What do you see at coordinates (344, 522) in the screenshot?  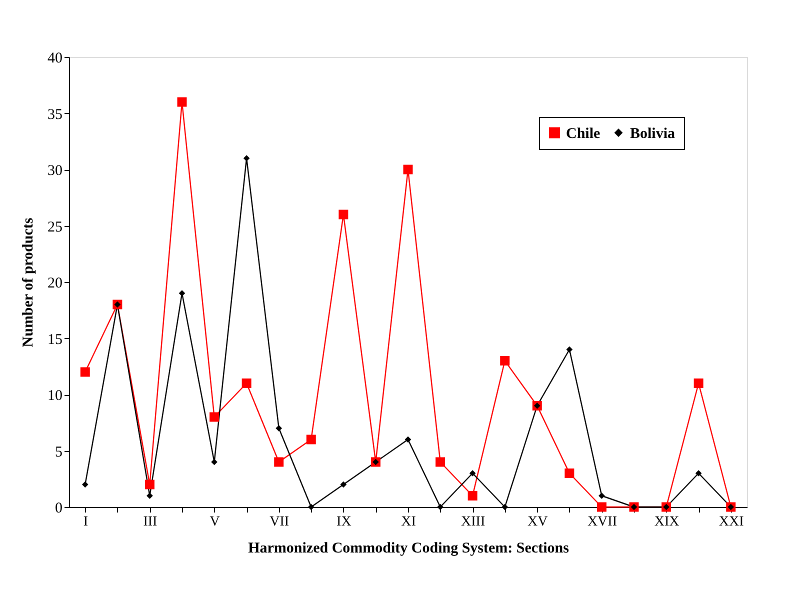 I see `x-tick-label: IX` at bounding box center [344, 522].